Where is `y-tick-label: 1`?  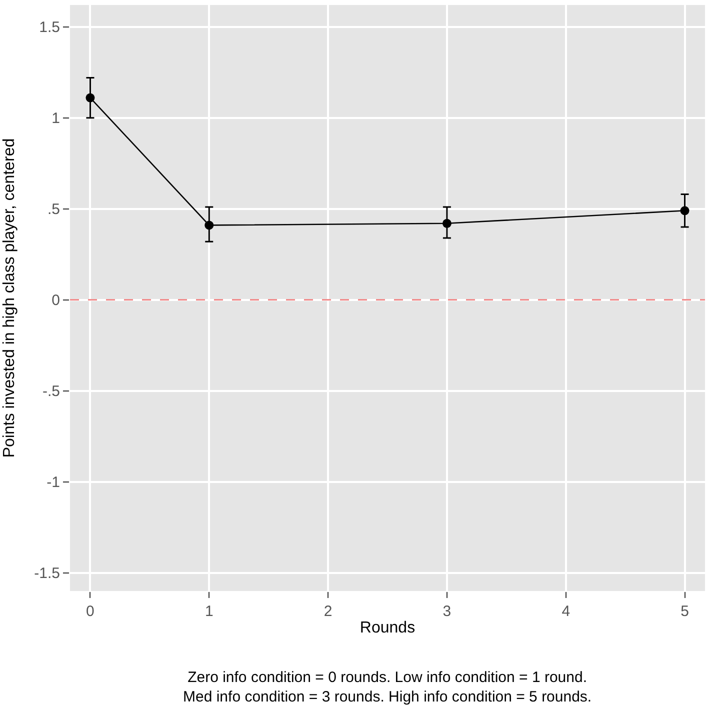
y-tick-label: 1 is located at coordinates (56, 119).